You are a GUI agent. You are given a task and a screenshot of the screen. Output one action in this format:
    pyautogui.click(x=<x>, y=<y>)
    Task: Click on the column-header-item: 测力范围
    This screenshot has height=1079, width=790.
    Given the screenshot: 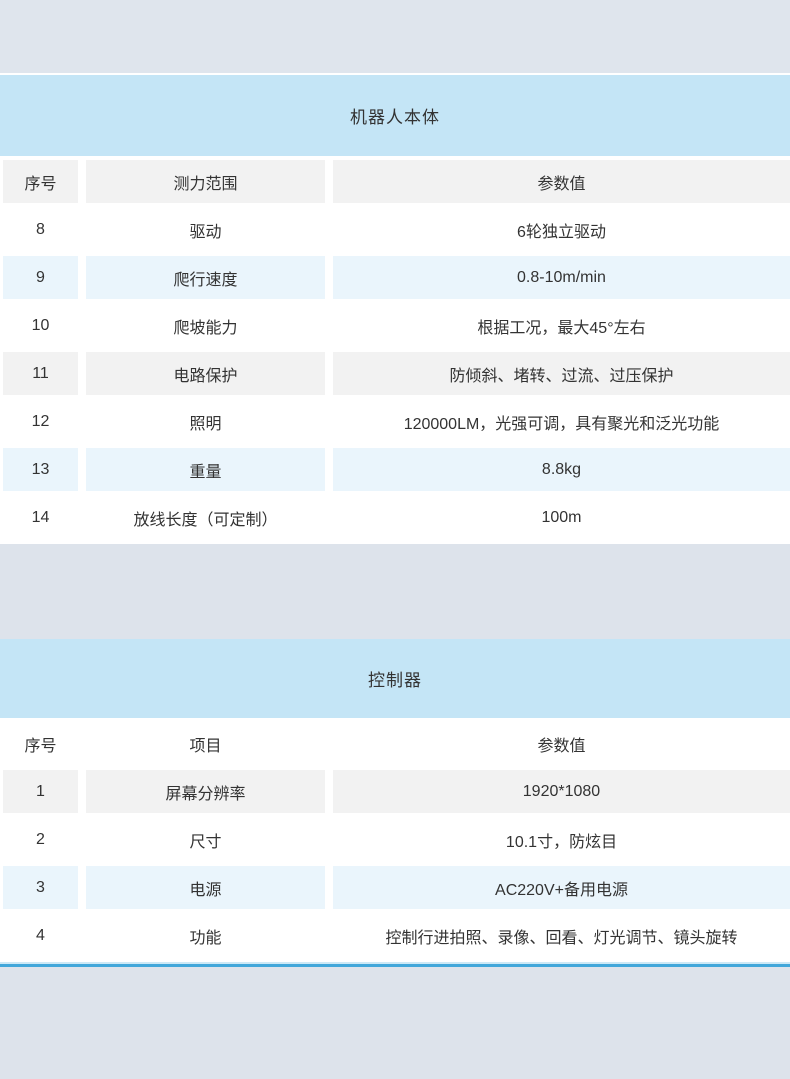 What is the action you would take?
    pyautogui.click(x=205, y=181)
    